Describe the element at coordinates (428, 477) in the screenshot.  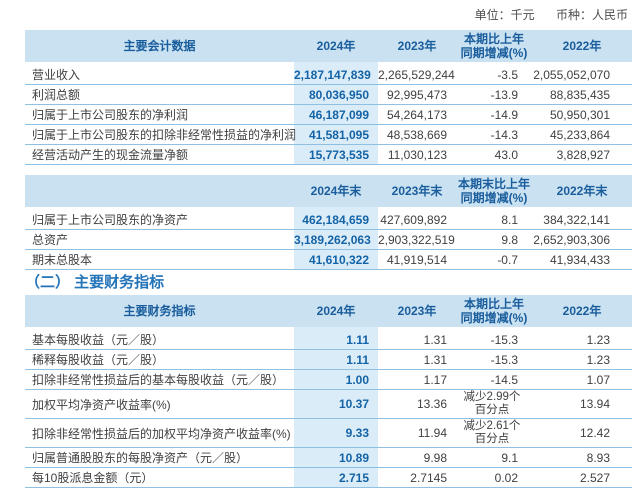
I see `value-cell: 2.7145` at that location.